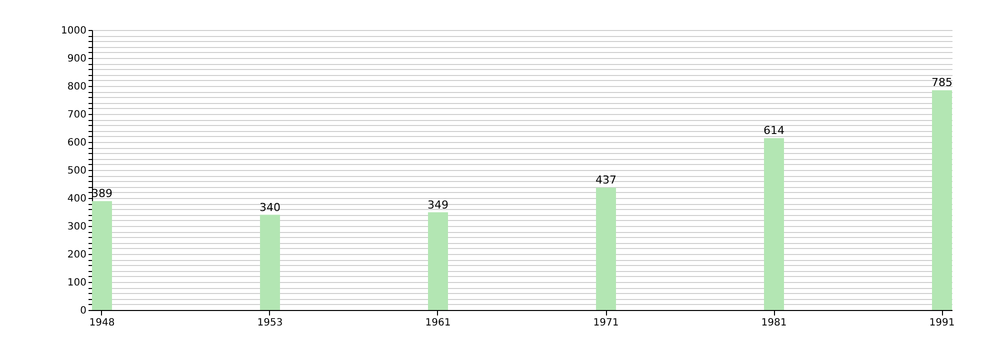 Image resolution: width=1000 pixels, height=360 pixels. Describe the element at coordinates (76, 59) in the screenshot. I see `y-tick-label: 900` at that location.